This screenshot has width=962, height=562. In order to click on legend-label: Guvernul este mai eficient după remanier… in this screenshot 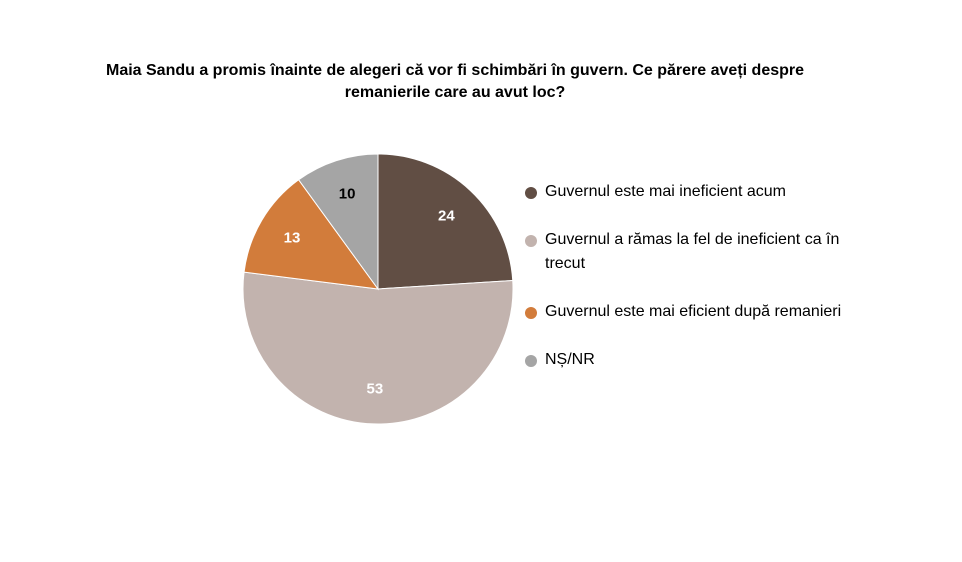, I will do `click(693, 311)`.